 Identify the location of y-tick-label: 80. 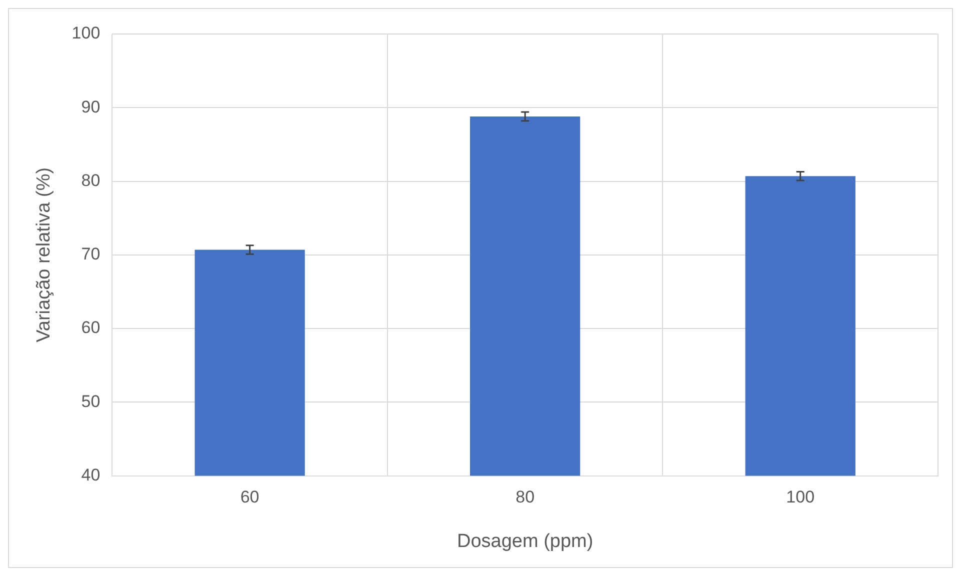
(90, 180).